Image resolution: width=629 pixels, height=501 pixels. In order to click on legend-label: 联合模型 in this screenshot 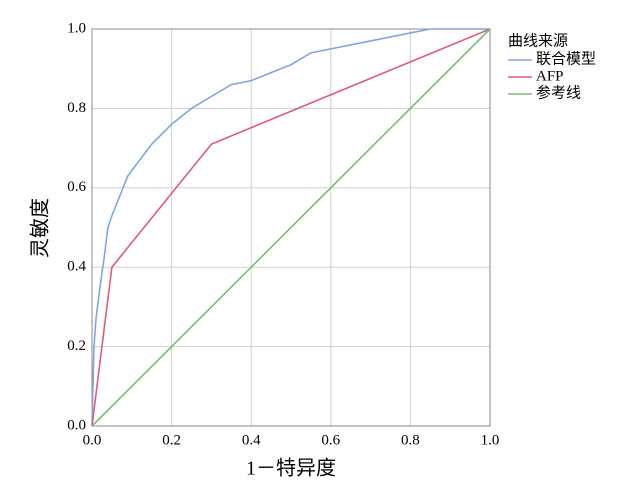, I will do `click(566, 58)`.